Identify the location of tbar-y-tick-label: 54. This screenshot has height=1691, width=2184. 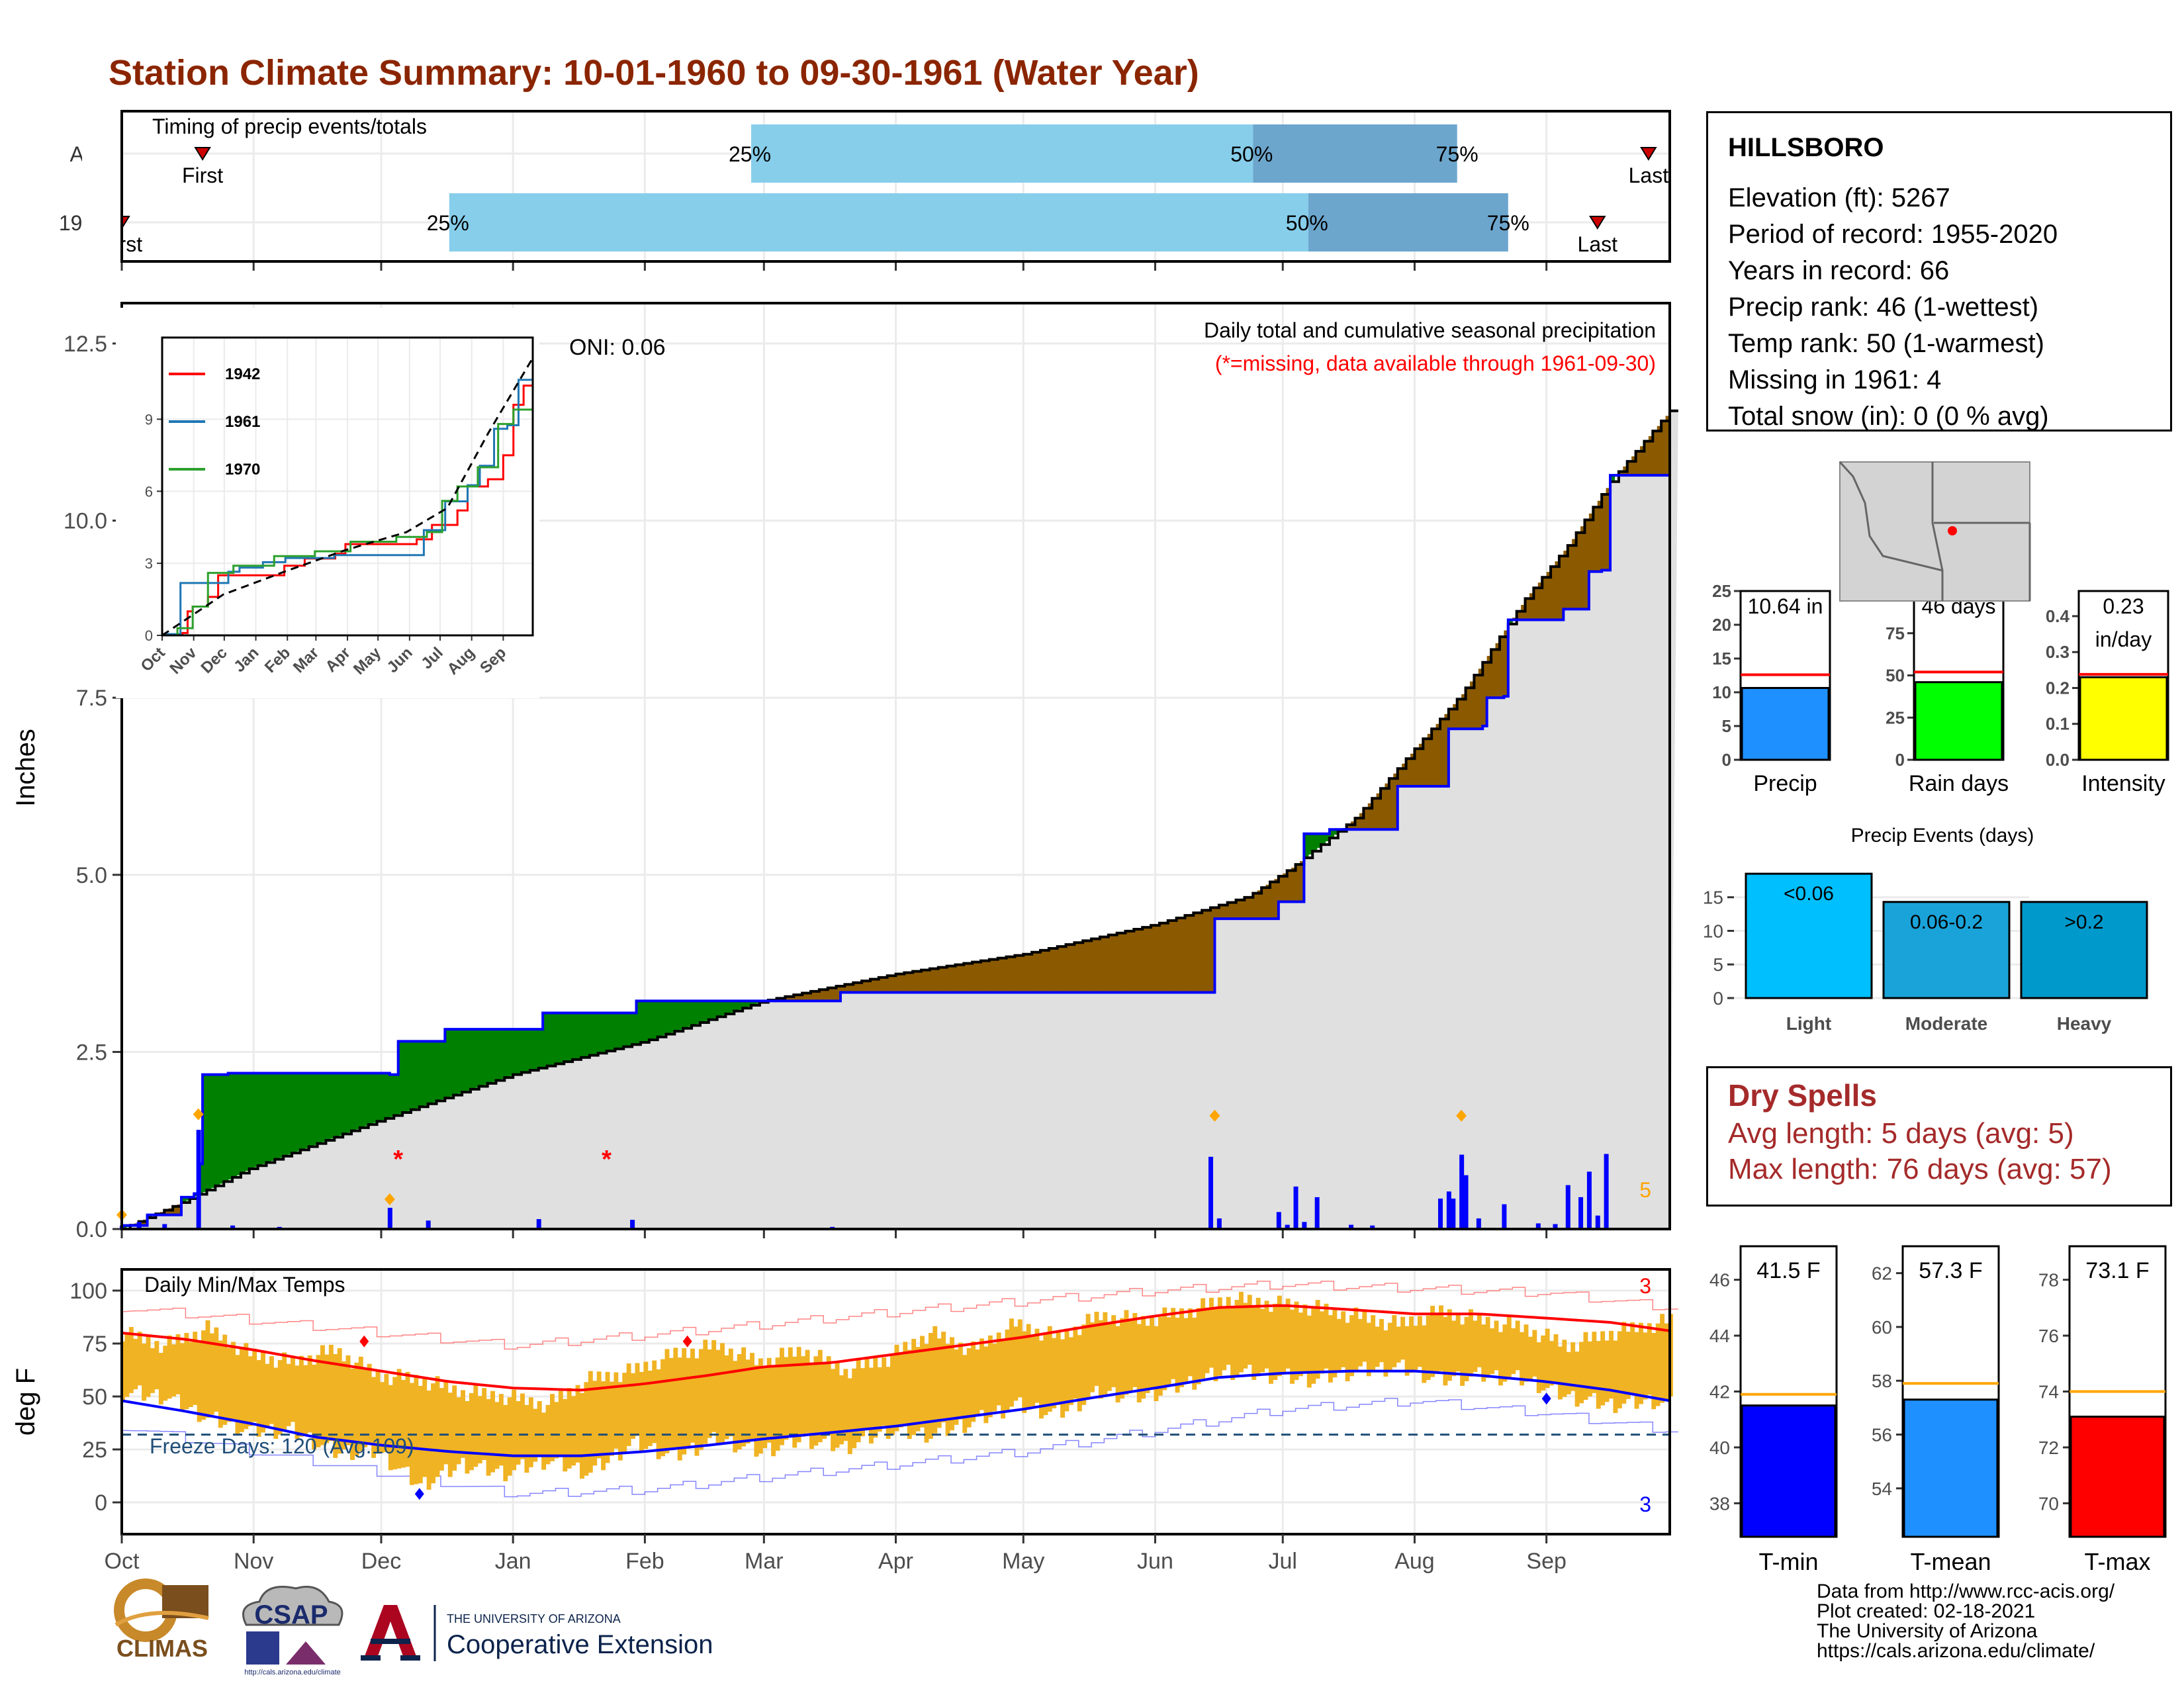
(1882, 1489).